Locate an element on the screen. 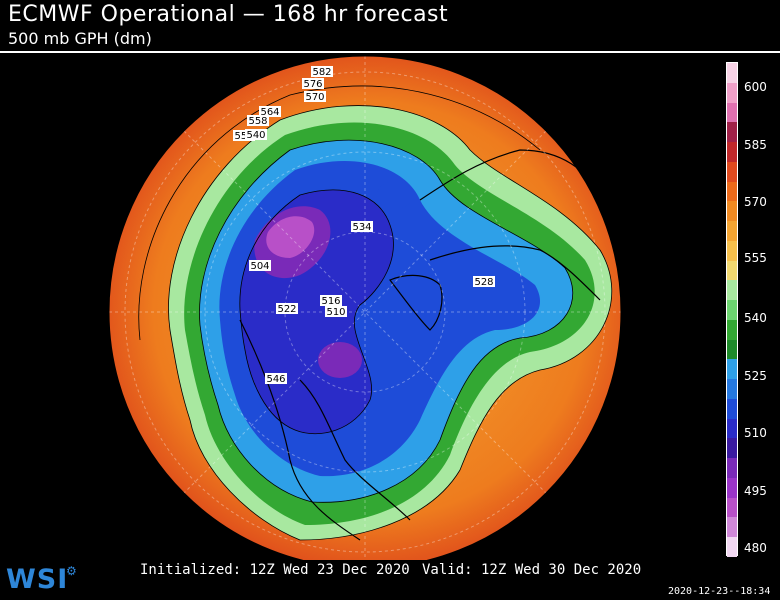 The height and width of the screenshot is (600, 780). coastline-north-america is located at coordinates (325, 430).